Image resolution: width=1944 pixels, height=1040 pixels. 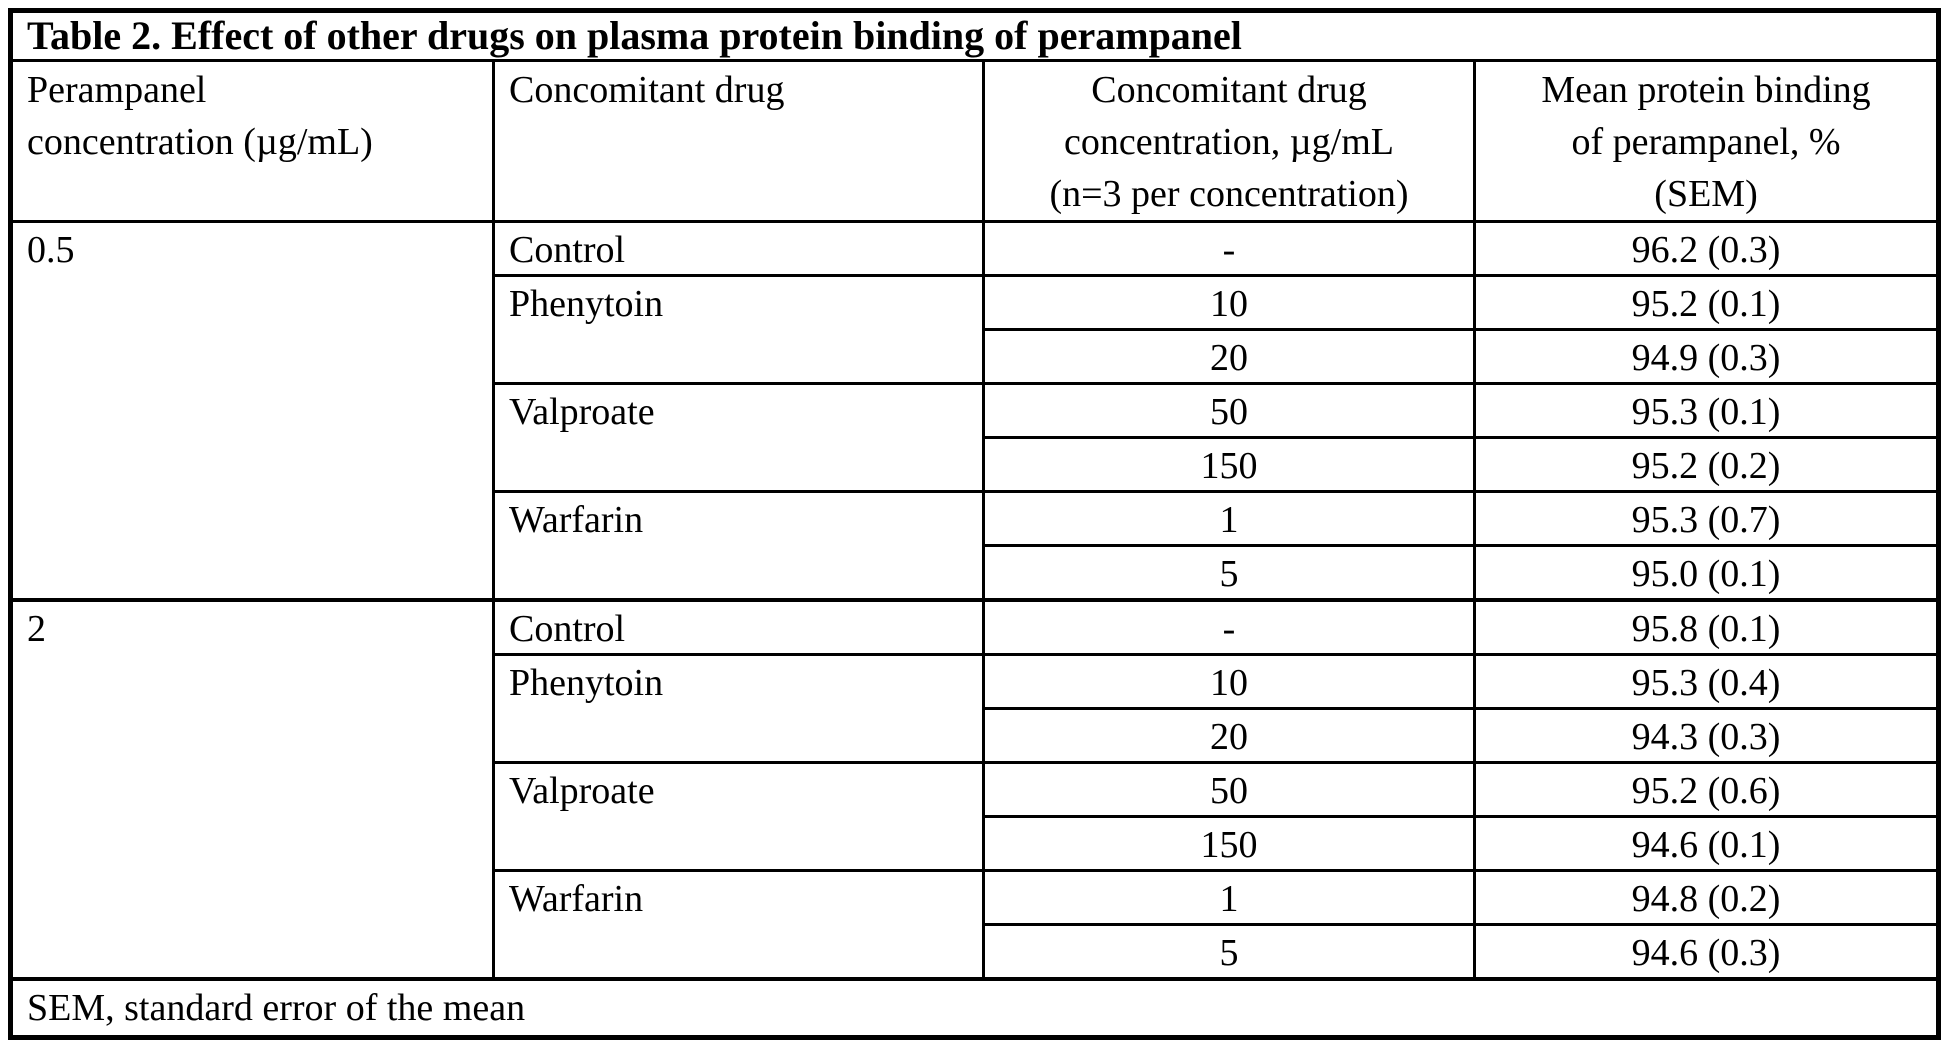 What do you see at coordinates (1229, 194) in the screenshot?
I see `header-line: (n=3 per concentration)` at bounding box center [1229, 194].